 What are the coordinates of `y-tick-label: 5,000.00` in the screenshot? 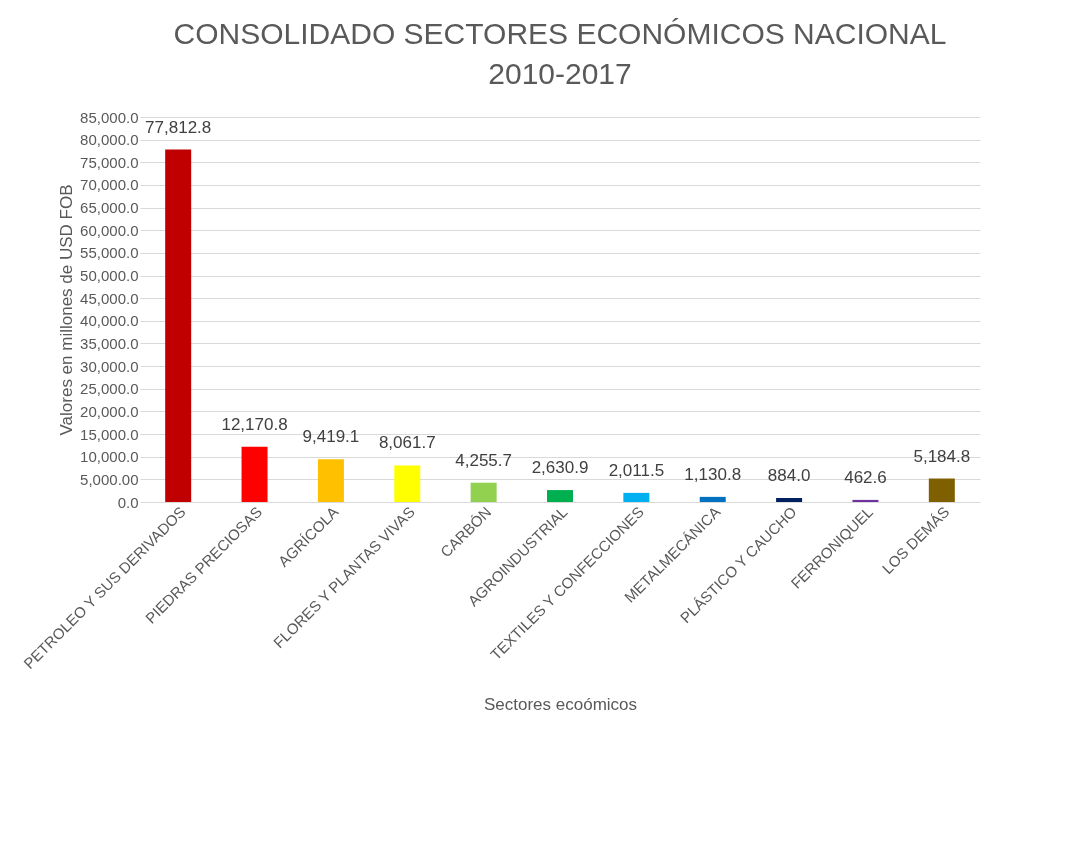 It's located at (109, 479).